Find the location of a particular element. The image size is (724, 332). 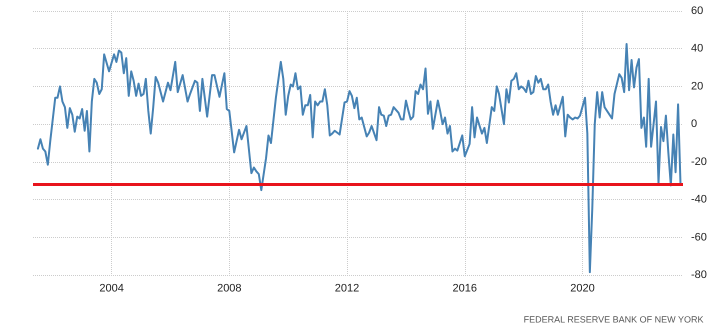

x-tick-label: 2016 is located at coordinates (465, 288).